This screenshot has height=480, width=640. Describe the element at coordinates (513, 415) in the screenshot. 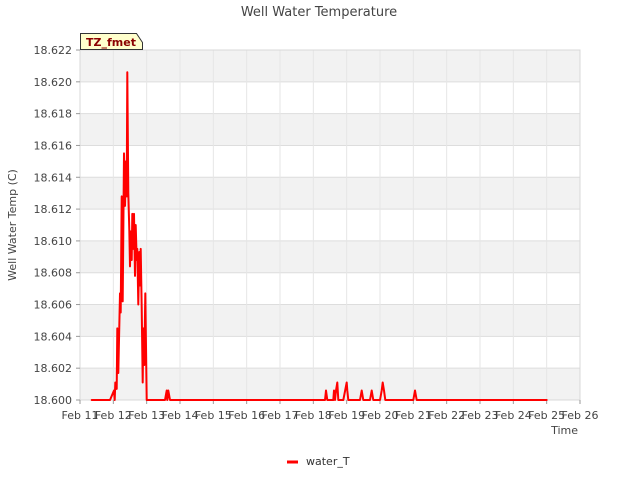

I see `x-tick-label: Feb 24` at that location.